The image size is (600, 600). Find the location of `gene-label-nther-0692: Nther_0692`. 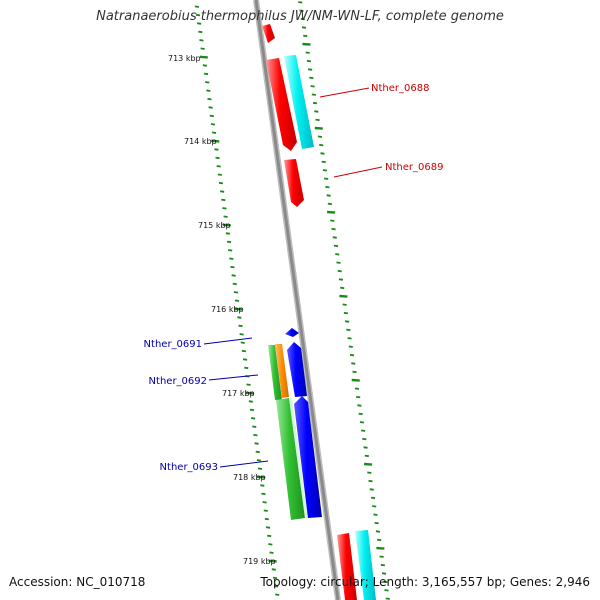

gene-label-nther-0692: Nther_0692 is located at coordinates (178, 381).